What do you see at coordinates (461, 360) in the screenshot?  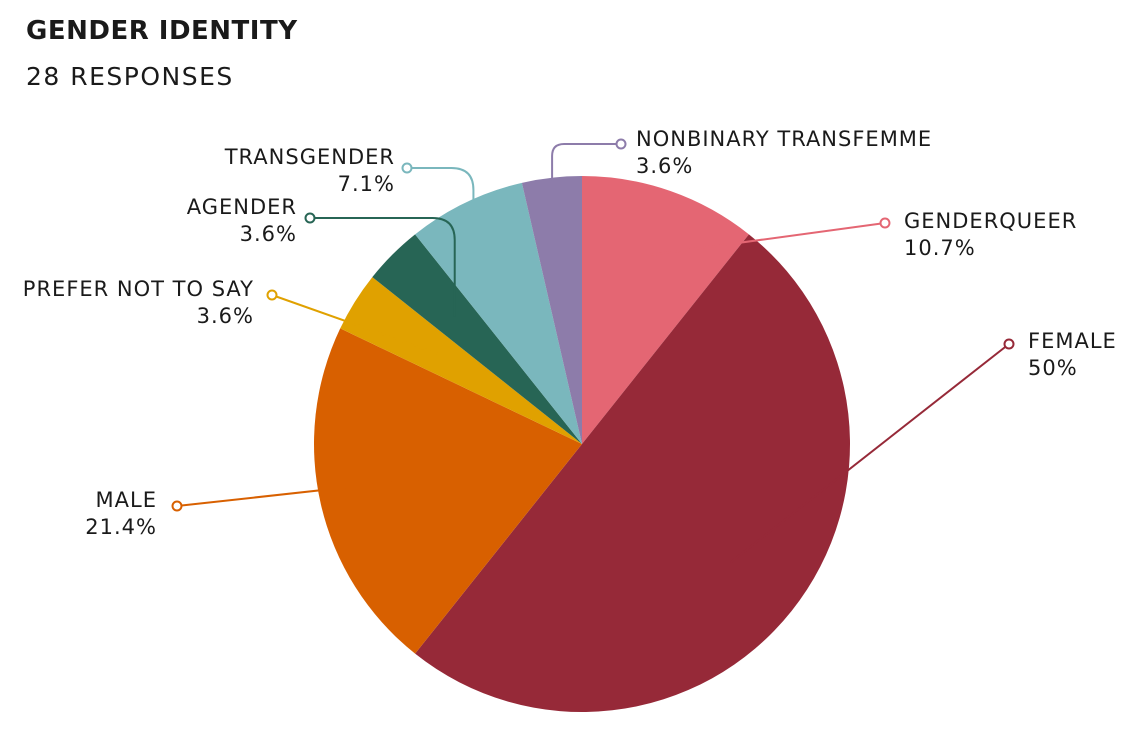 I see `slice-prefer-not-to-say` at bounding box center [461, 360].